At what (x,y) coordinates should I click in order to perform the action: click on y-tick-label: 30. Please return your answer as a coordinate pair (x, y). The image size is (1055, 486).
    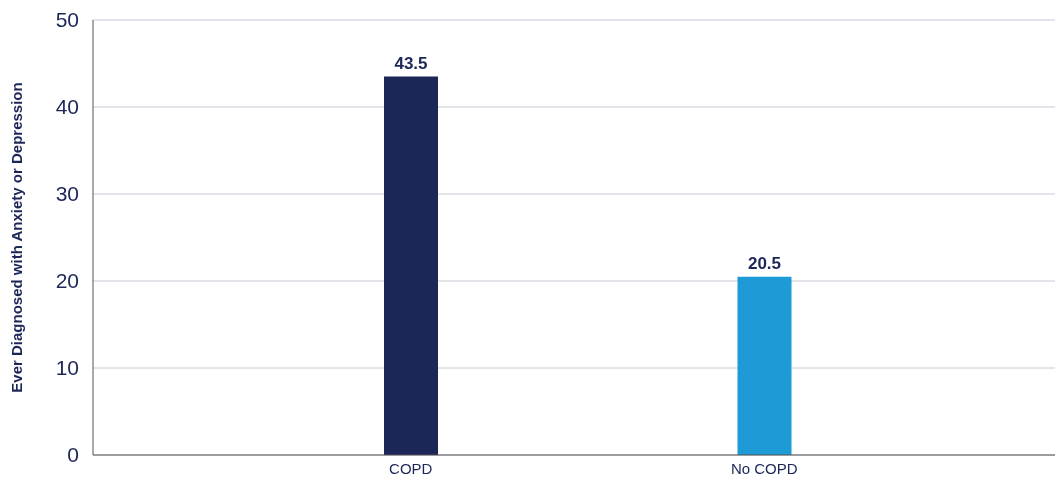
    Looking at the image, I should click on (67, 194).